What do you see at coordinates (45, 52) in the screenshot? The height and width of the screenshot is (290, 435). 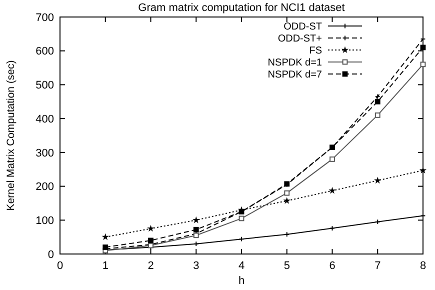 I see `y-tick-label: 600` at bounding box center [45, 52].